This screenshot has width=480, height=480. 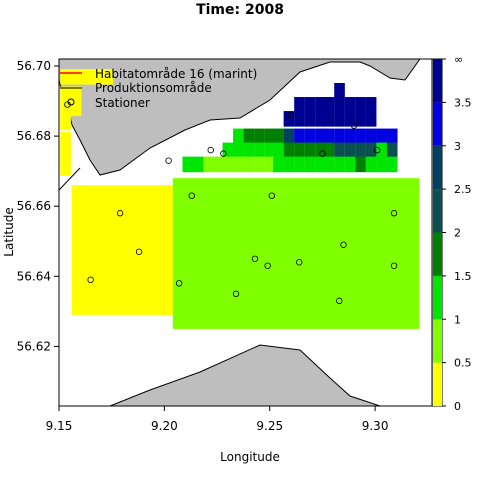 I want to click on colorbar-label: 1, so click(x=457, y=319).